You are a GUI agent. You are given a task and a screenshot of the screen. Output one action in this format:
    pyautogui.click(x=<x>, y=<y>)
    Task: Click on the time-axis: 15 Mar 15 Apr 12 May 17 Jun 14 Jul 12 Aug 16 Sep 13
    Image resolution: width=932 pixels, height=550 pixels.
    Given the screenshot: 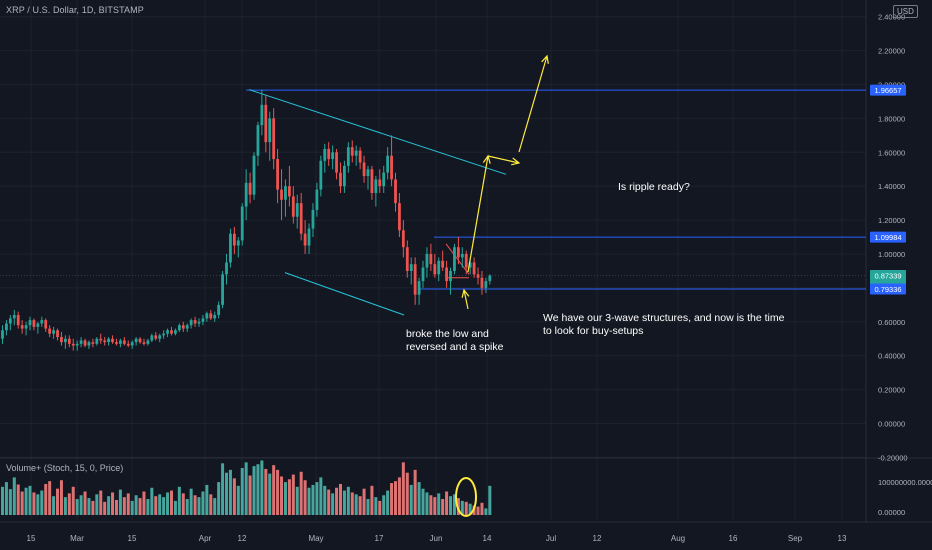 What is the action you would take?
    pyautogui.click(x=437, y=538)
    